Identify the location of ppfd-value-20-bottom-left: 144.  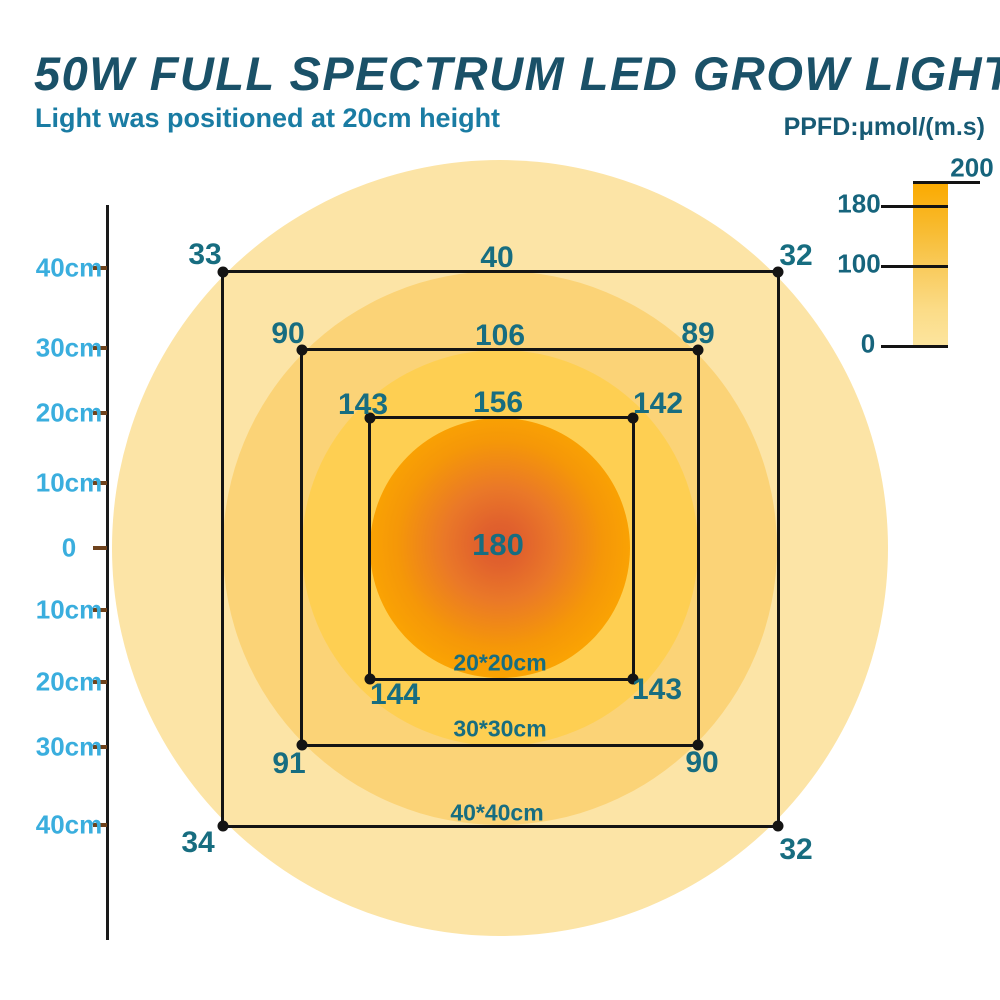
(395, 694).